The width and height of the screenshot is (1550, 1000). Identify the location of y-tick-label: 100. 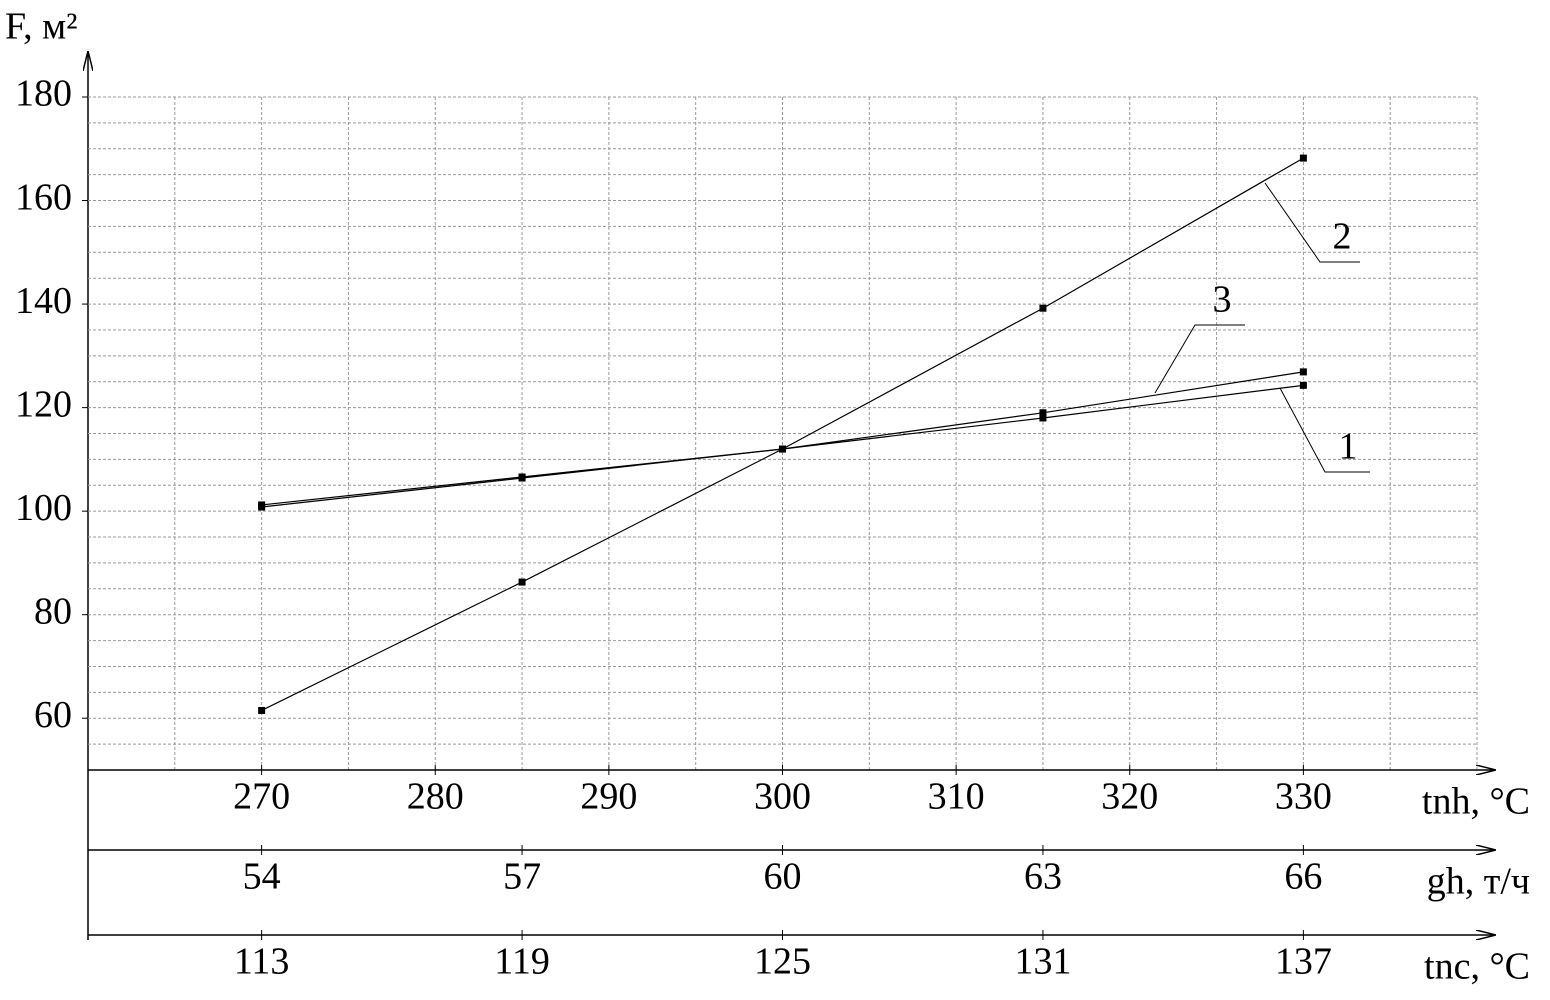
(43, 508).